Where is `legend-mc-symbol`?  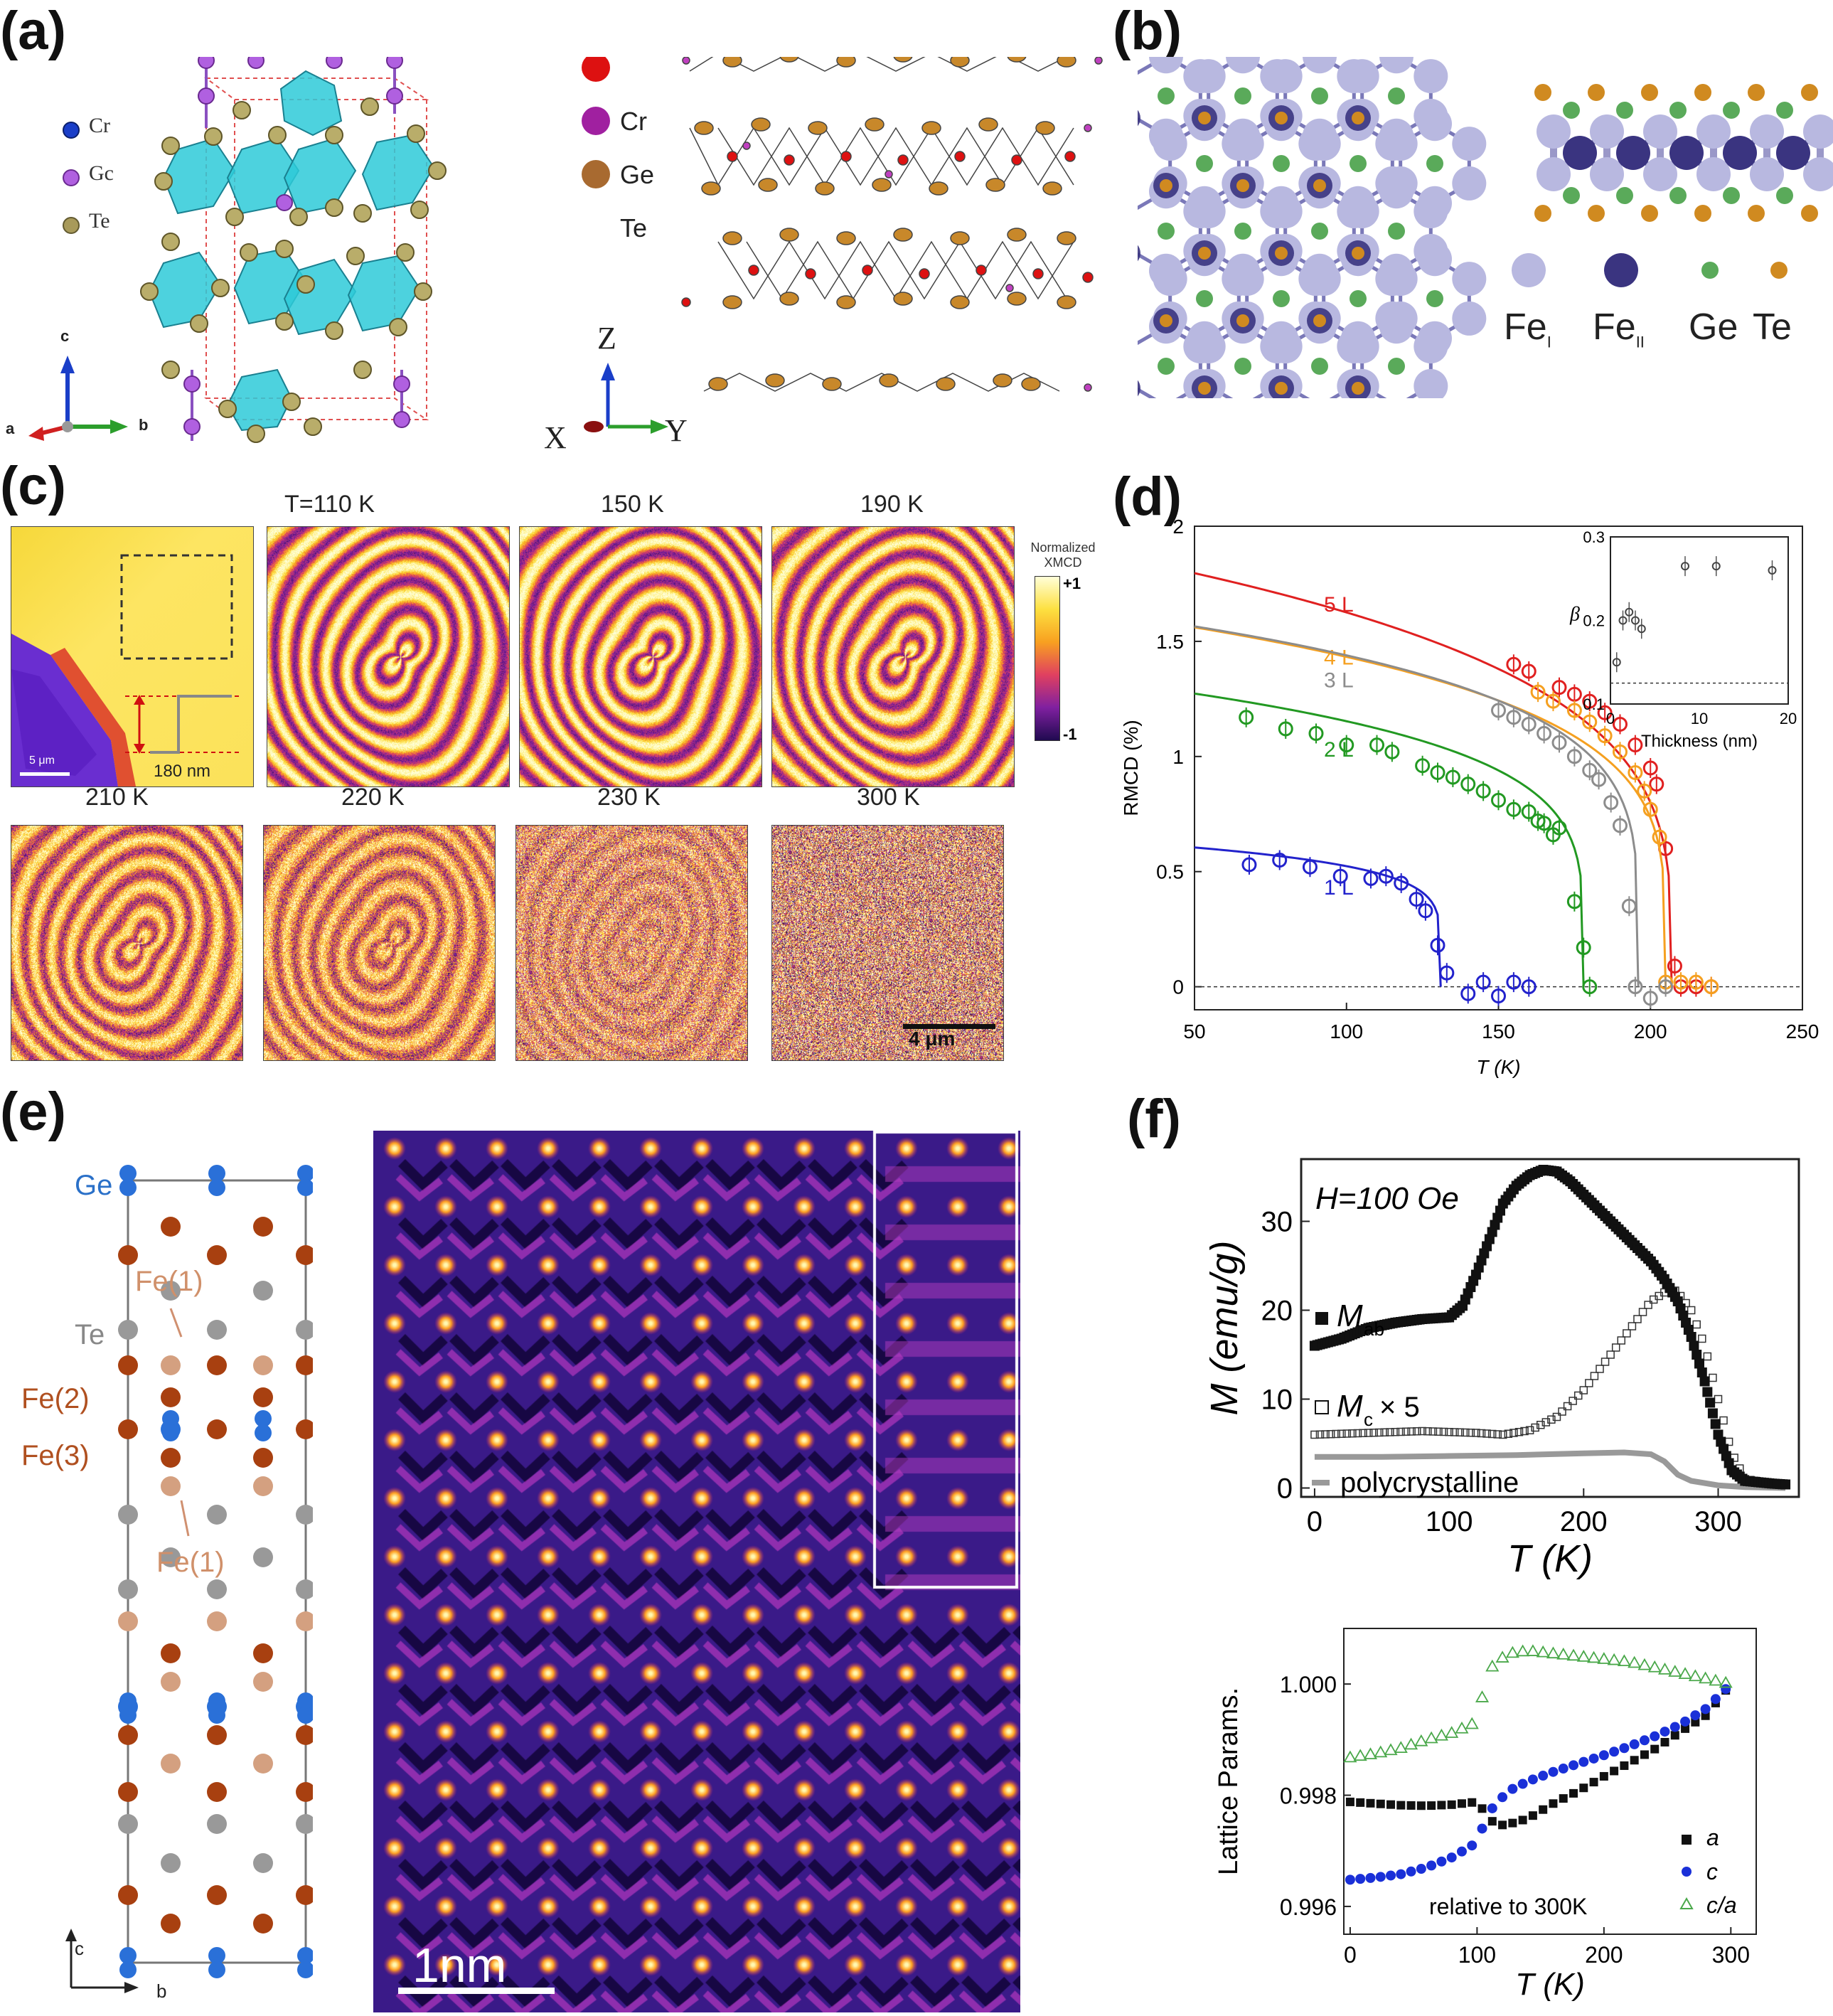
legend-mc-symbol is located at coordinates (1322, 1407).